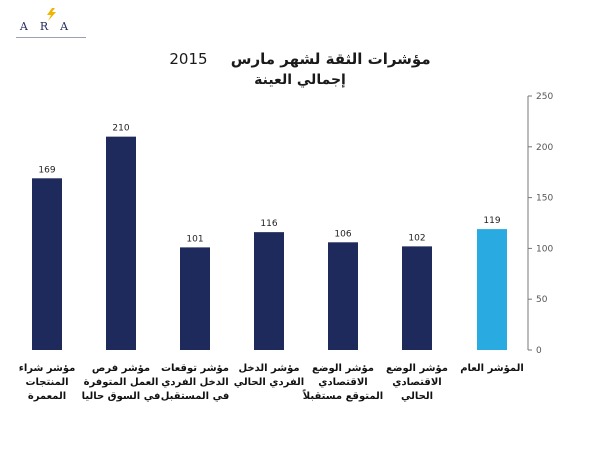  Describe the element at coordinates (544, 249) in the screenshot. I see `y-tick-label: 100` at that location.